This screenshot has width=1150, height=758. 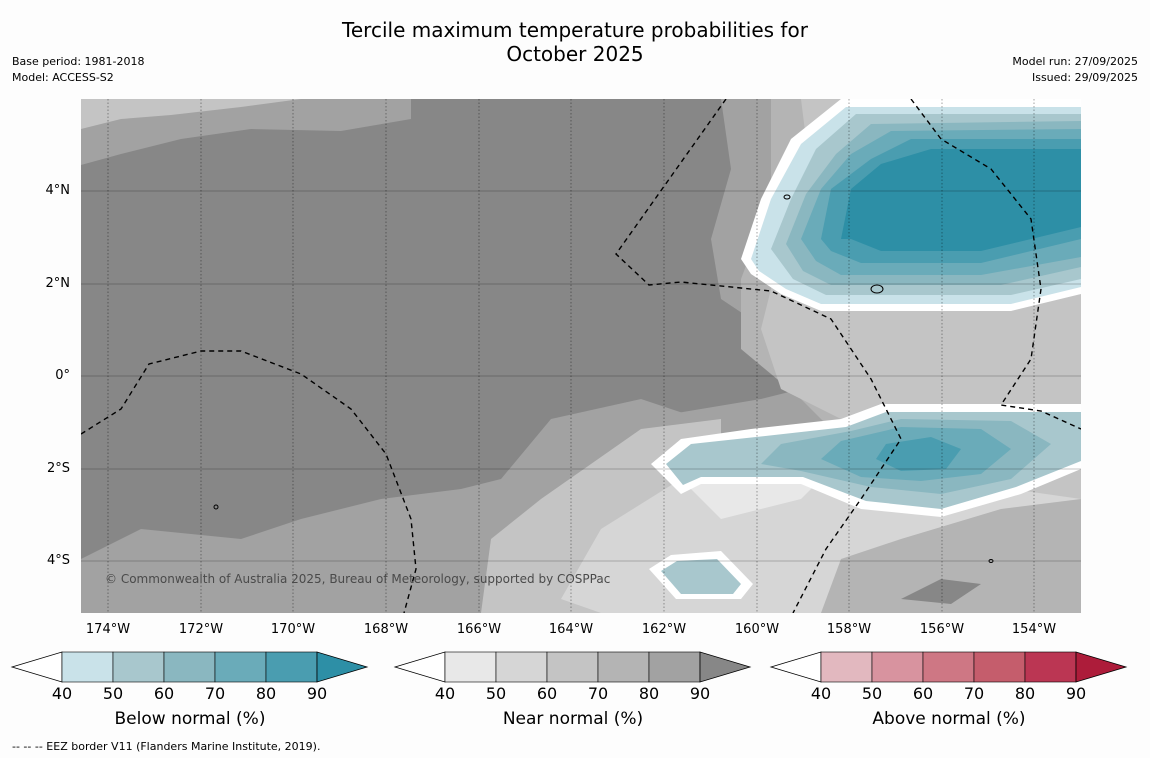 I want to click on lat-label: 4°N, so click(x=58, y=190).